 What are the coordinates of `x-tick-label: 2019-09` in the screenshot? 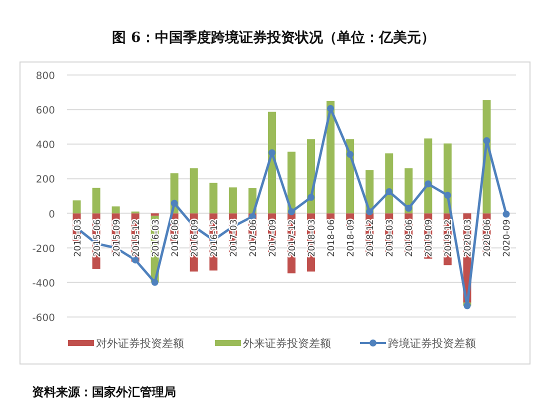 It's located at (429, 238).